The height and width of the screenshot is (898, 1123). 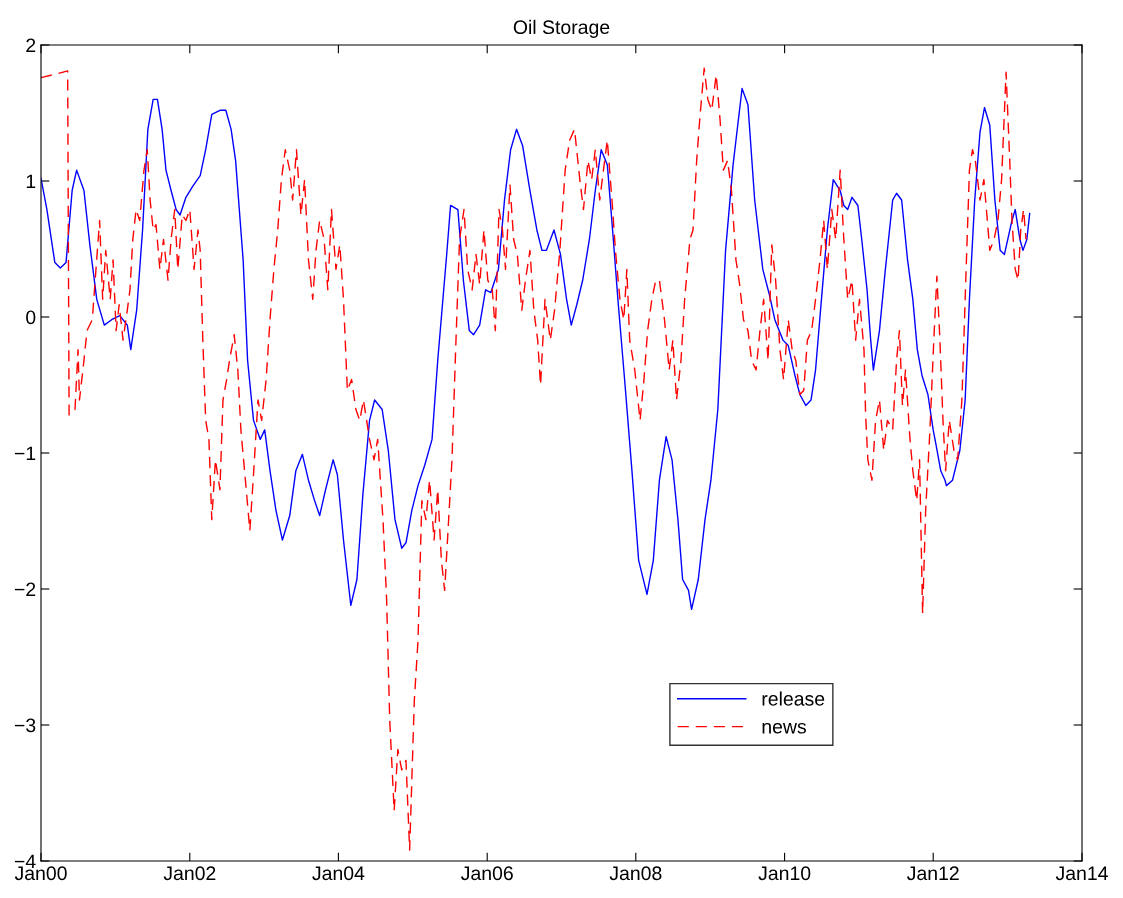 I want to click on y-tick-label: −4, so click(x=25, y=861).